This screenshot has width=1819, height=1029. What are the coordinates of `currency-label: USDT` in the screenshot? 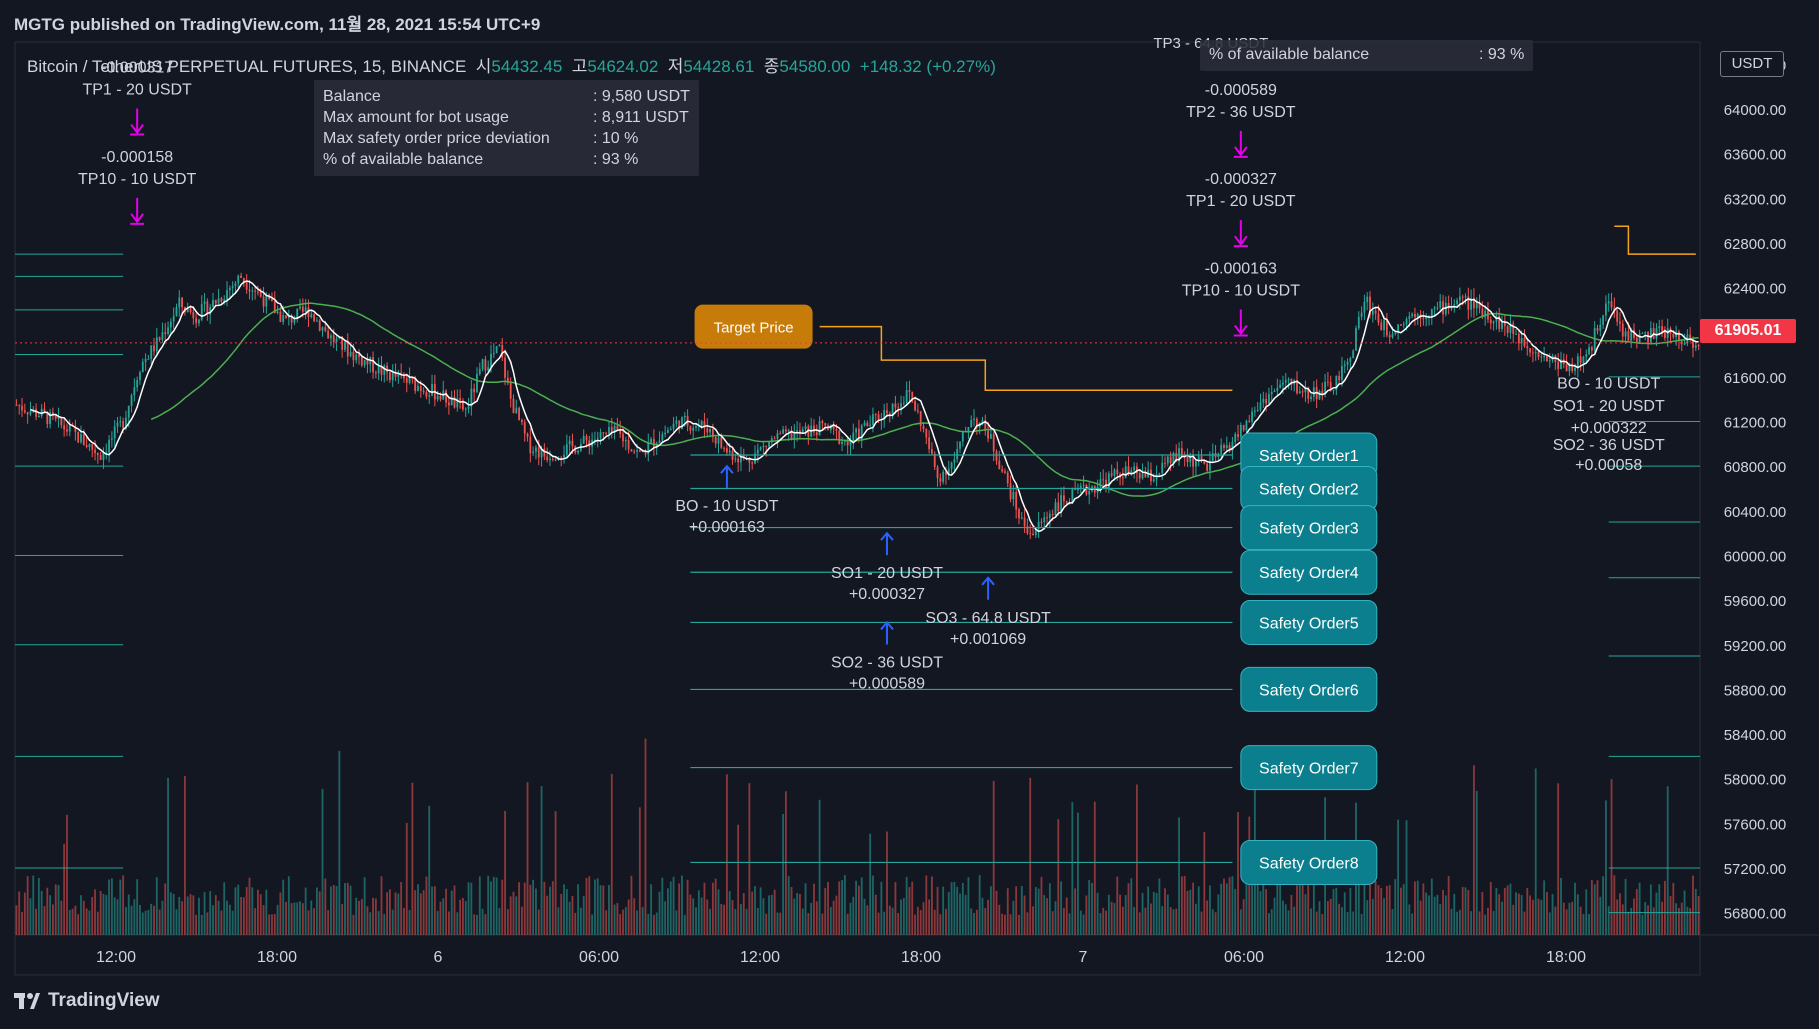 It's located at (1752, 64).